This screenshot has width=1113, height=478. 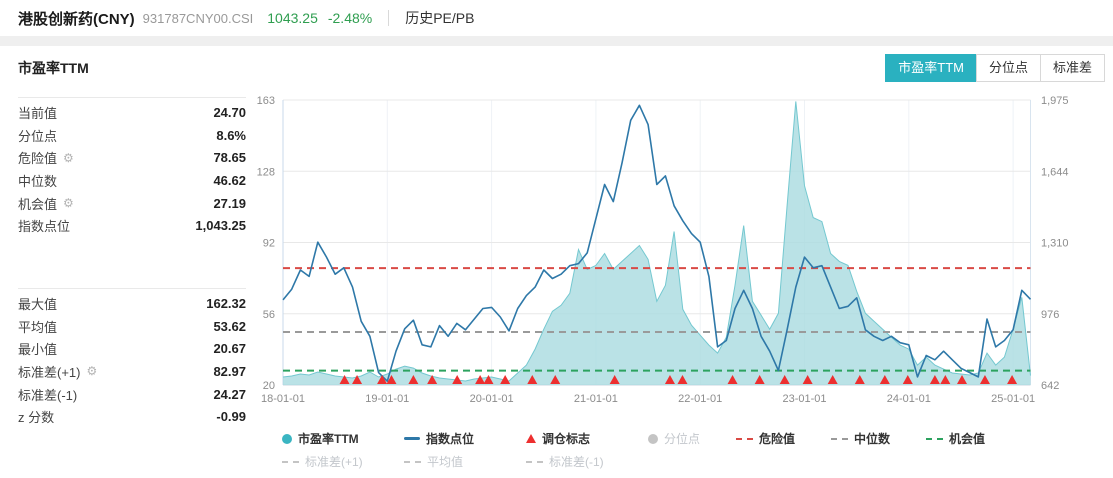 What do you see at coordinates (1055, 101) in the screenshot?
I see `svg-text: 1,975` at bounding box center [1055, 101].